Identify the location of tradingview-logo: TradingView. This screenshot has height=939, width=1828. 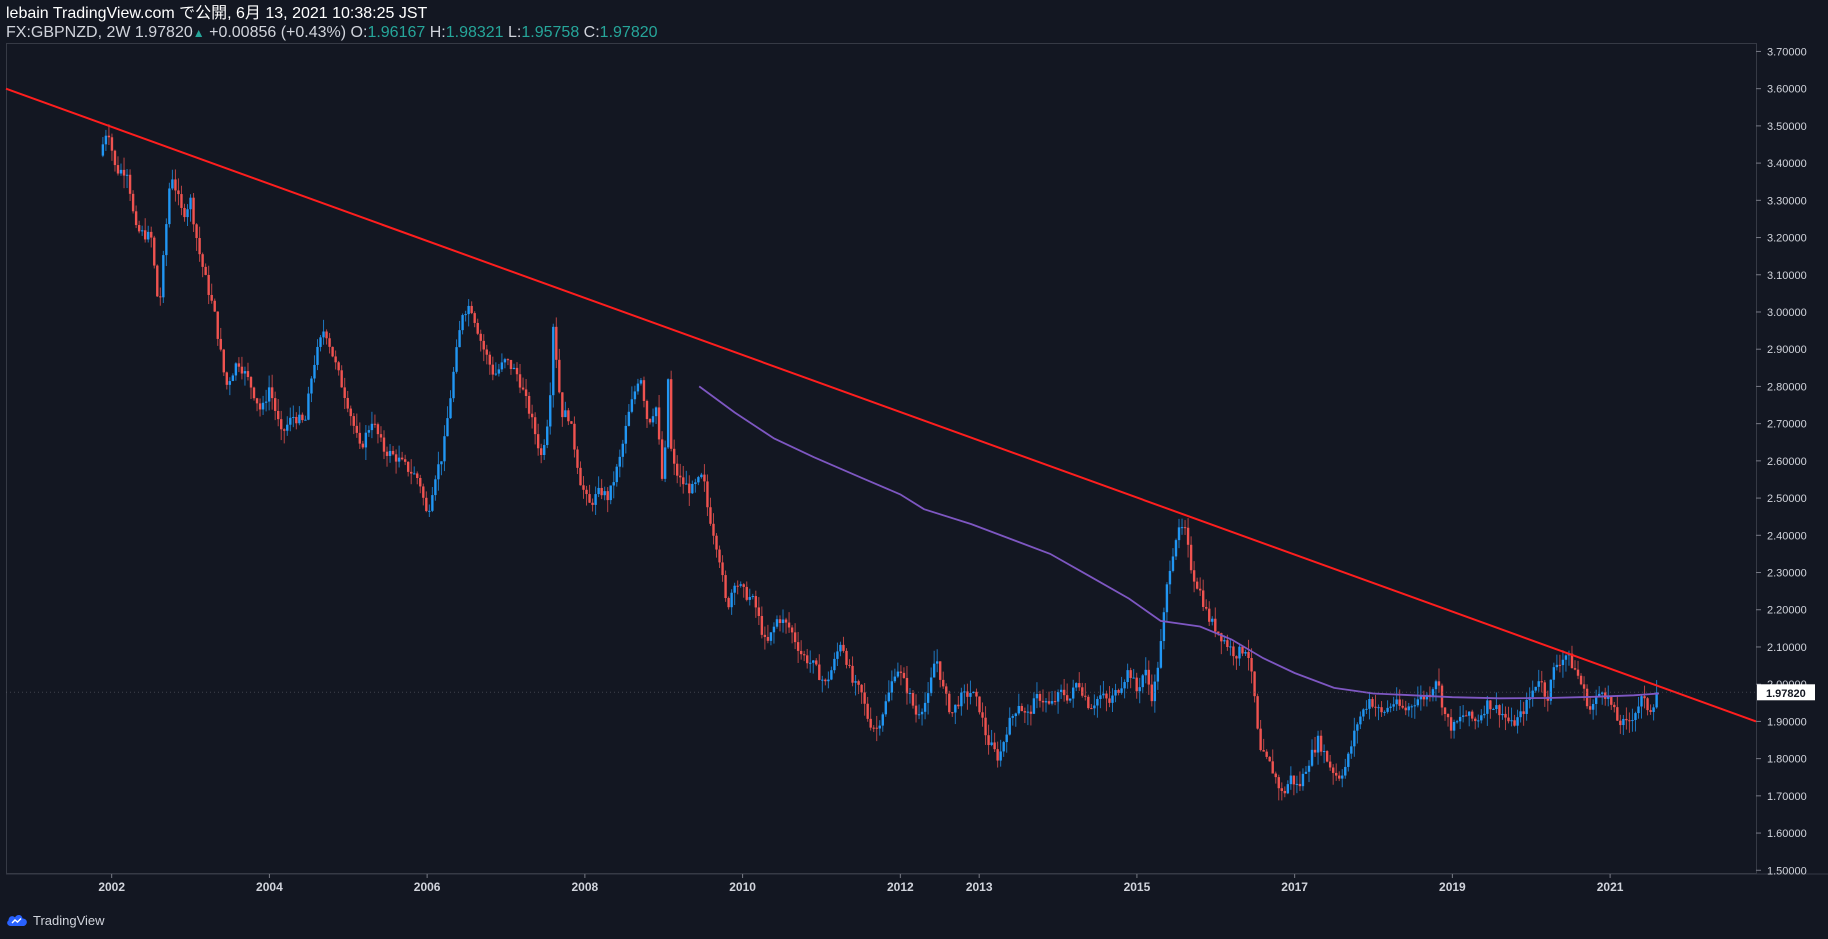
(55, 920).